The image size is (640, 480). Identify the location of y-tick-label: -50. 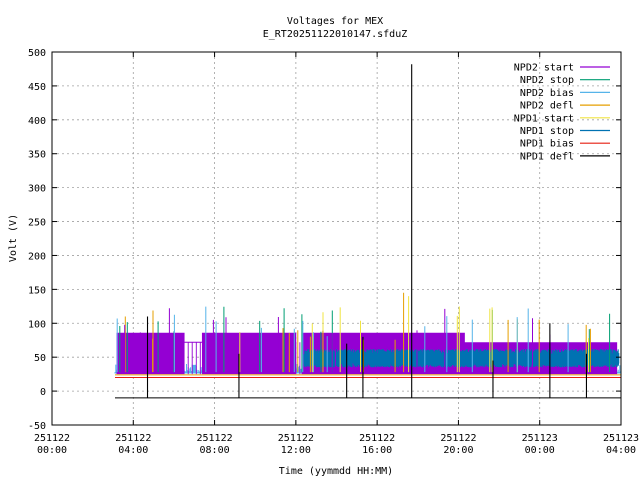
(37, 426).